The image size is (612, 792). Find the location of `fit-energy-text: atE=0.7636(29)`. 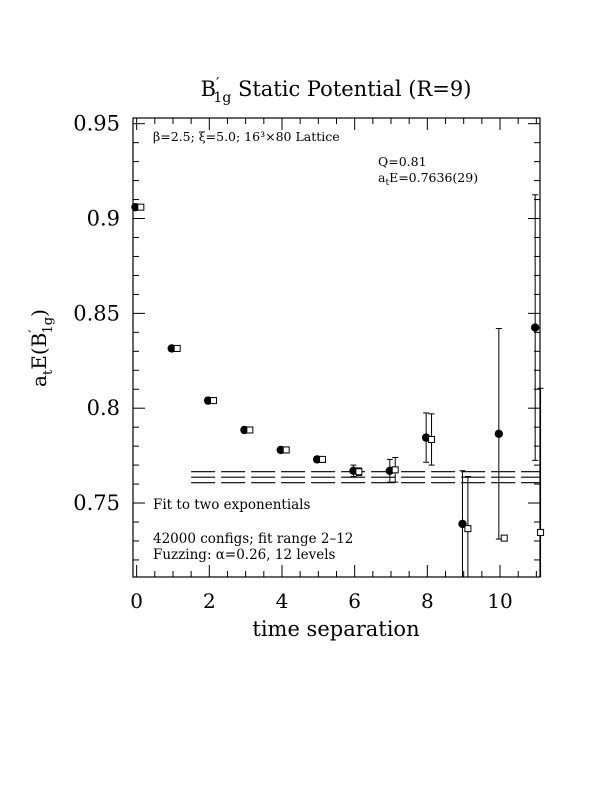

fit-energy-text: atE=0.7636(29) is located at coordinates (428, 179).